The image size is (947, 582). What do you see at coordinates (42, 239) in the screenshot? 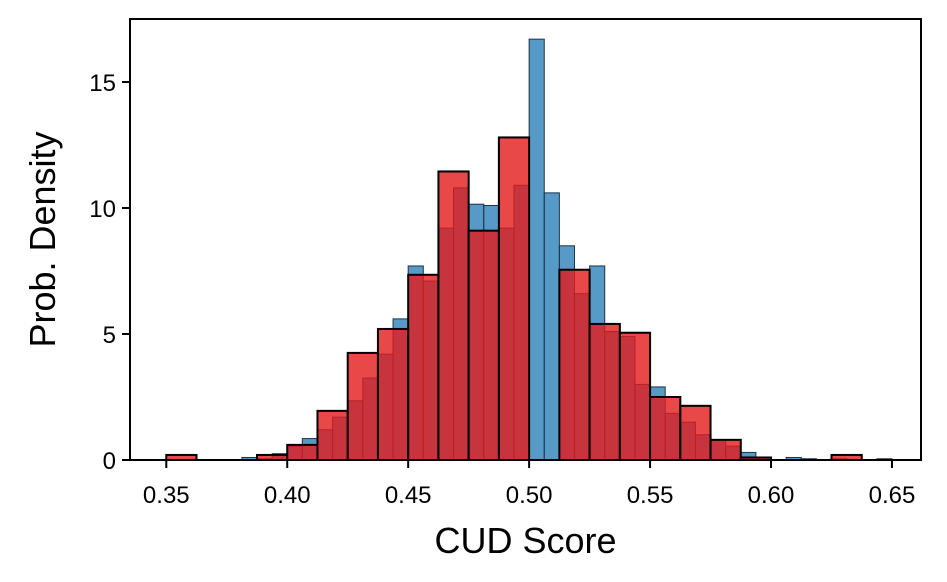
I see `y-axis-title: Prob. Density` at bounding box center [42, 239].